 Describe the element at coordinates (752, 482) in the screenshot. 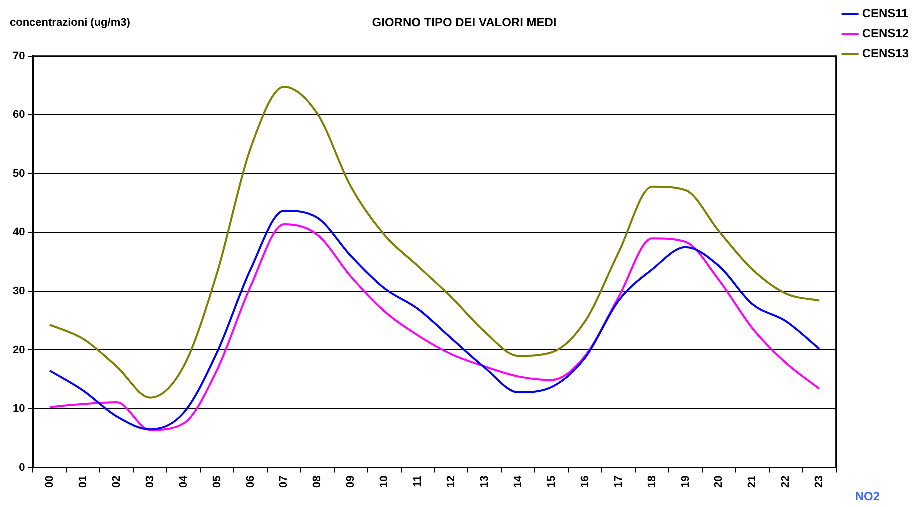

I see `x-tick-label: 21` at that location.